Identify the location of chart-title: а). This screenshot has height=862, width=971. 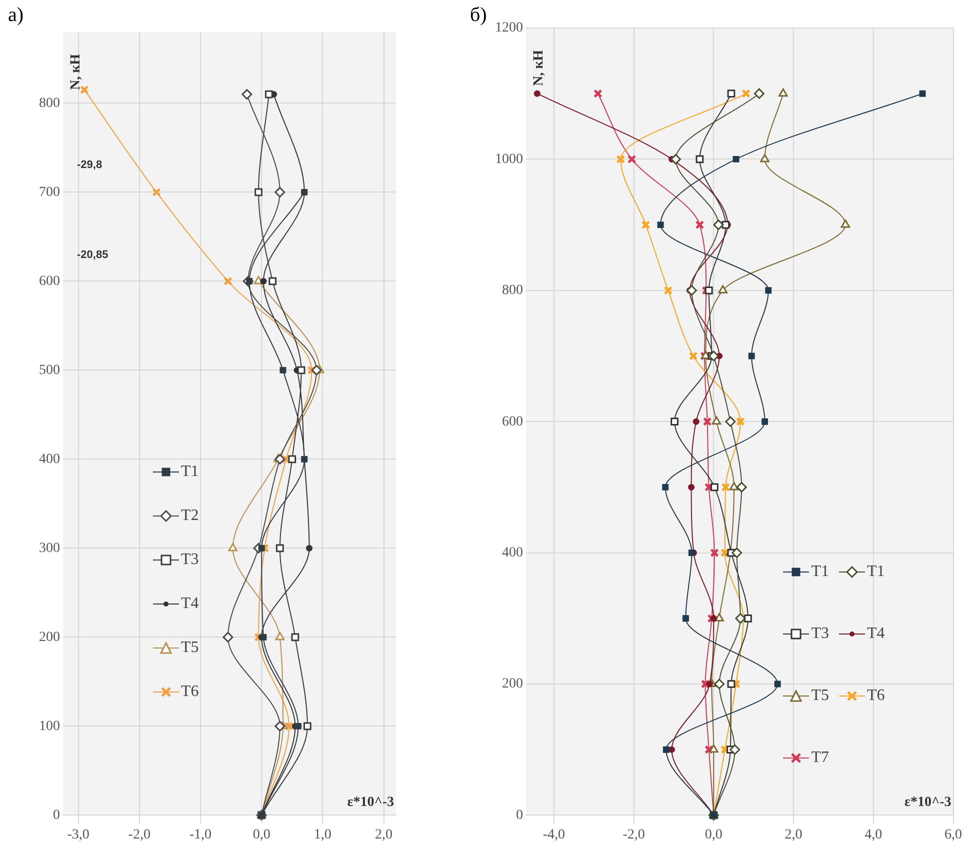
(16, 15).